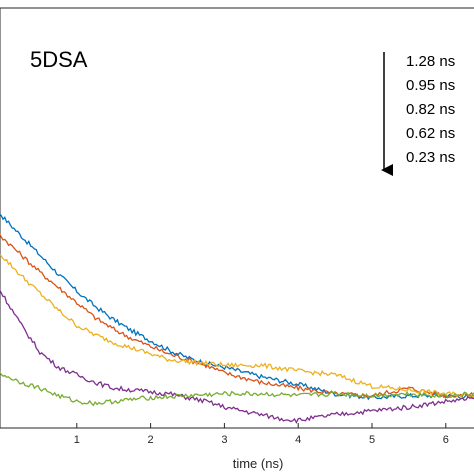 This screenshot has width=474, height=474. Describe the element at coordinates (430, 61) in the screenshot. I see `legend-entry-1: 1.28 ns` at that location.